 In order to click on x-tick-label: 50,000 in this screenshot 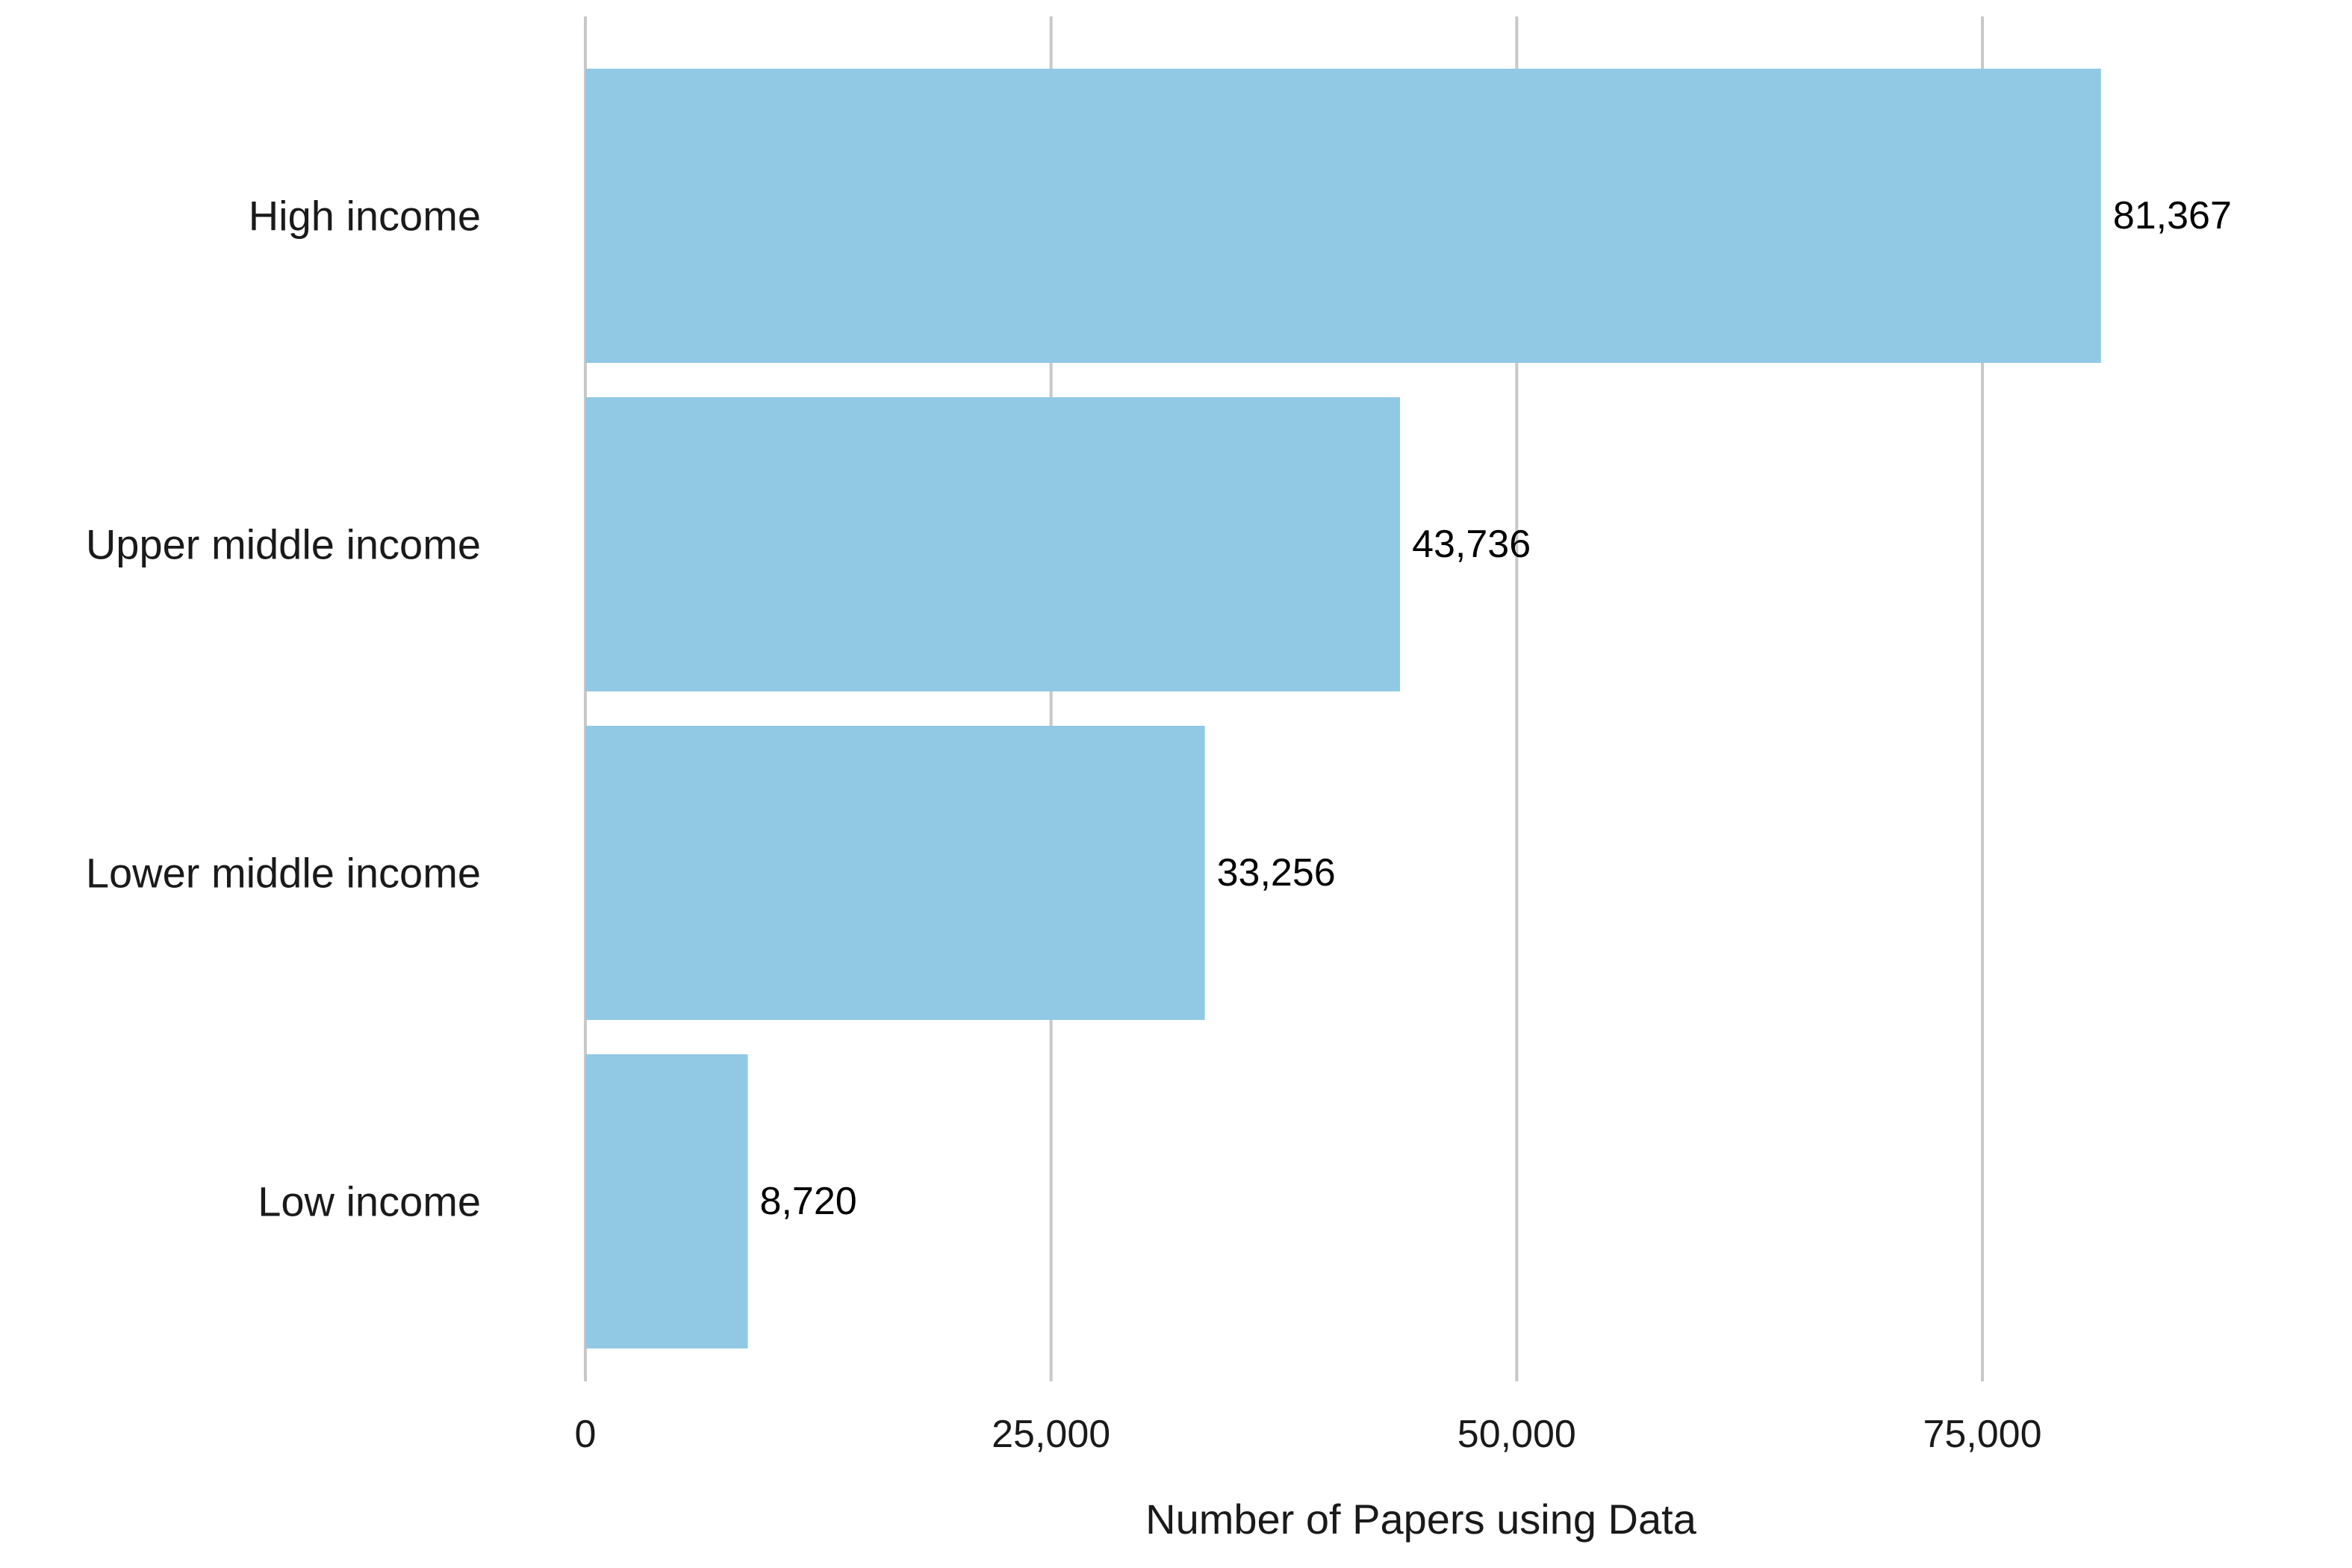, I will do `click(1516, 1434)`.